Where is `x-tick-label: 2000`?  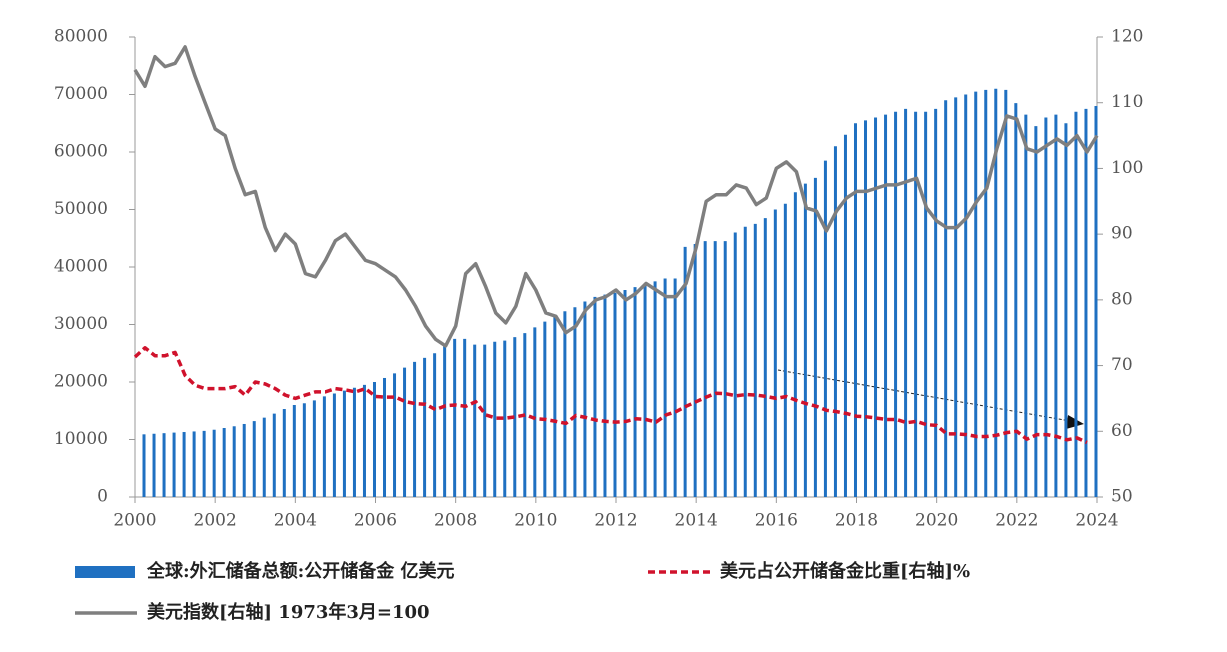 x-tick-label: 2000 is located at coordinates (134, 521).